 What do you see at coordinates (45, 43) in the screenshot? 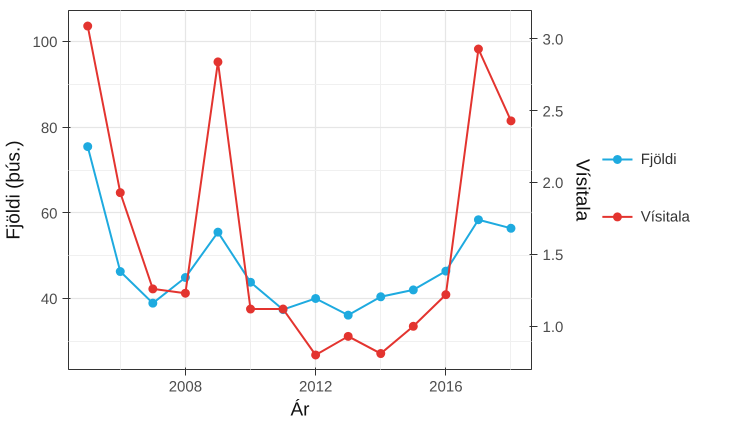
I see `y-tick-label: 100` at bounding box center [45, 43].